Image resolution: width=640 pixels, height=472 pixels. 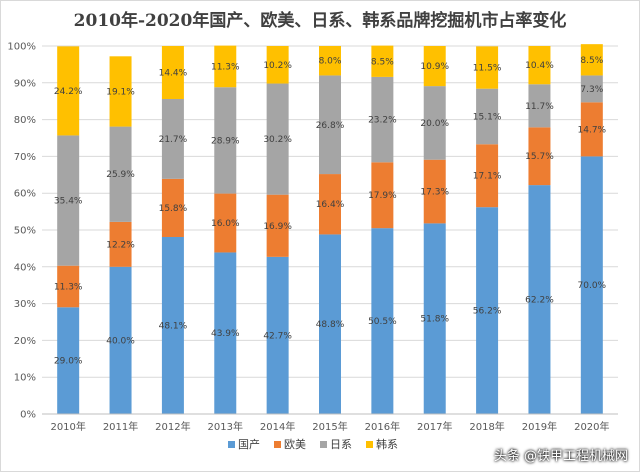 I want to click on bar-欧美-2012年, so click(x=172, y=207).